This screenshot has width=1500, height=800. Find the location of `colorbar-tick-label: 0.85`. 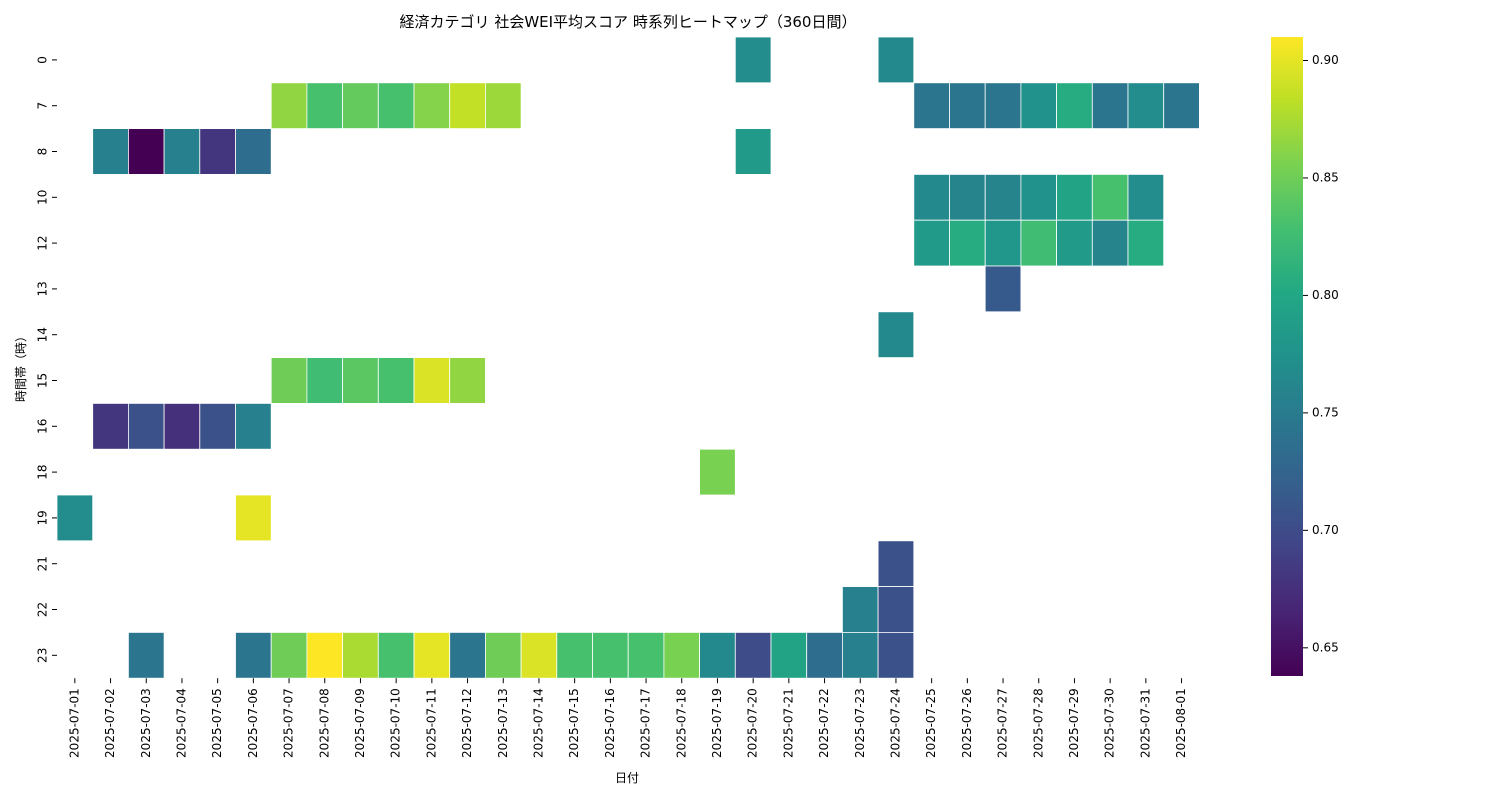

colorbar-tick-label: 0.85 is located at coordinates (1325, 177).